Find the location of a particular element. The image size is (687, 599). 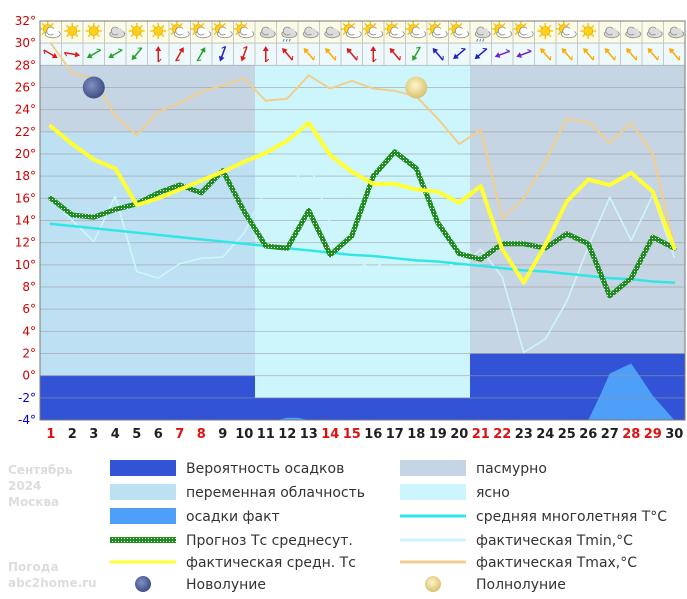

y-tick-label: 6° is located at coordinates (29, 309).